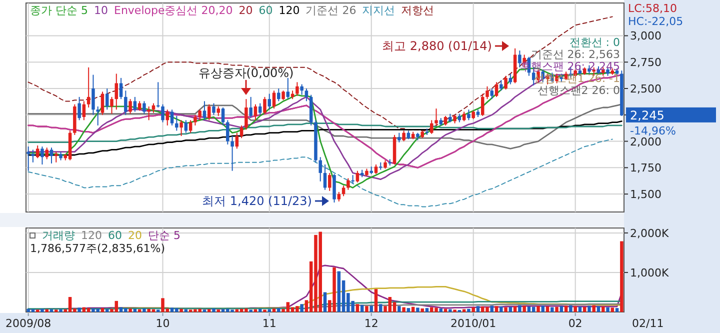 This screenshot has width=720, height=333. What do you see at coordinates (257, 201) in the screenshot?
I see `annotation: 최저 1,420 (11/23)` at bounding box center [257, 201].